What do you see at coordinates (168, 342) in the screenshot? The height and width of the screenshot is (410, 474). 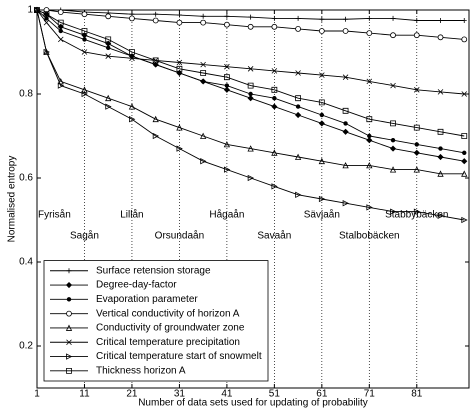 I see `legend-label: Critical temperature precipitation` at bounding box center [168, 342].